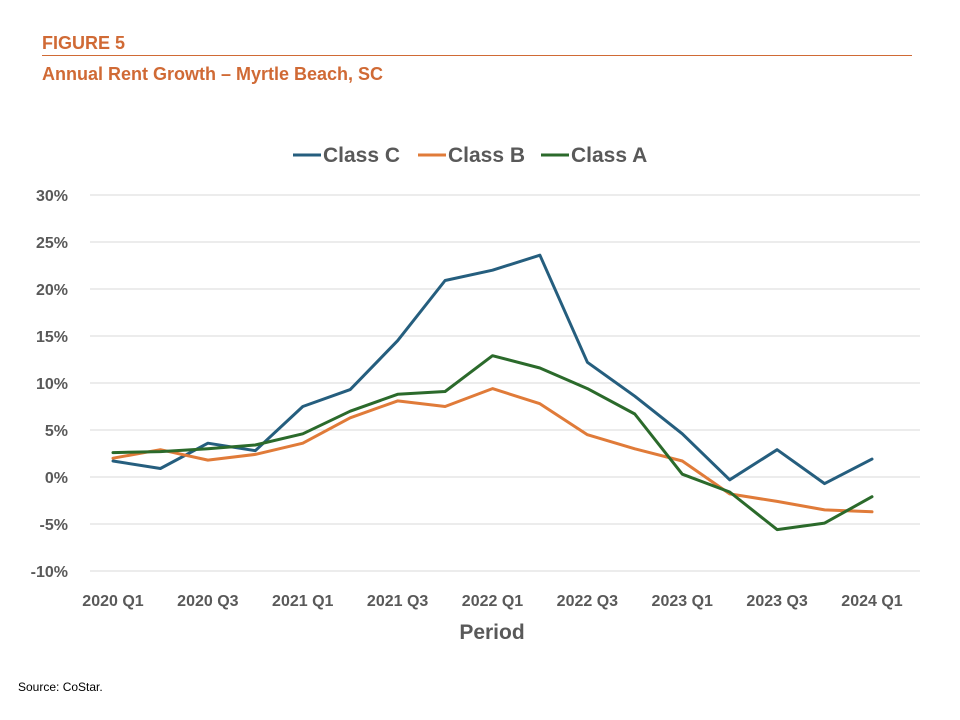 Image resolution: width=960 pixels, height=720 pixels. What do you see at coordinates (492, 450) in the screenshot?
I see `series-line-class-b` at bounding box center [492, 450].